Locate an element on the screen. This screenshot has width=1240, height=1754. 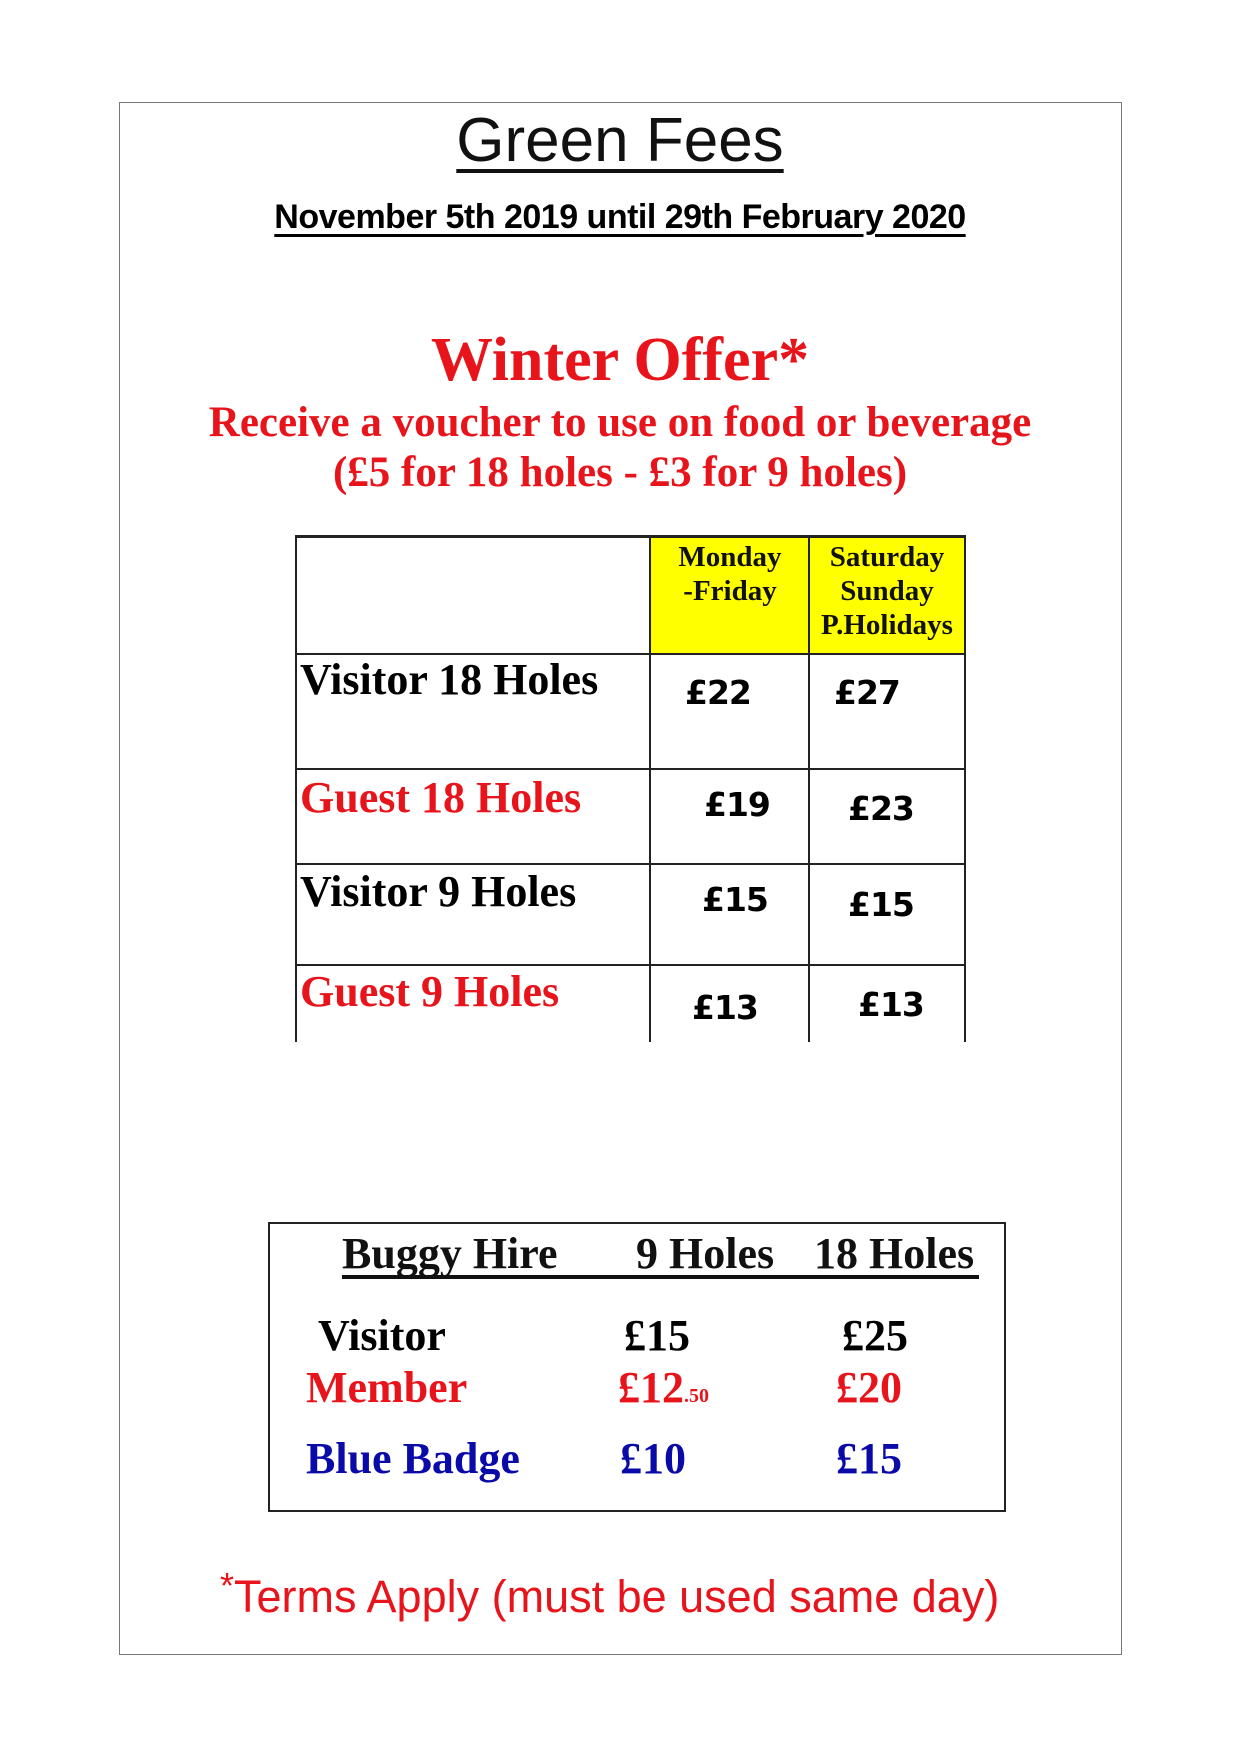
buggy-visitor-9: £15 is located at coordinates (657, 1335).